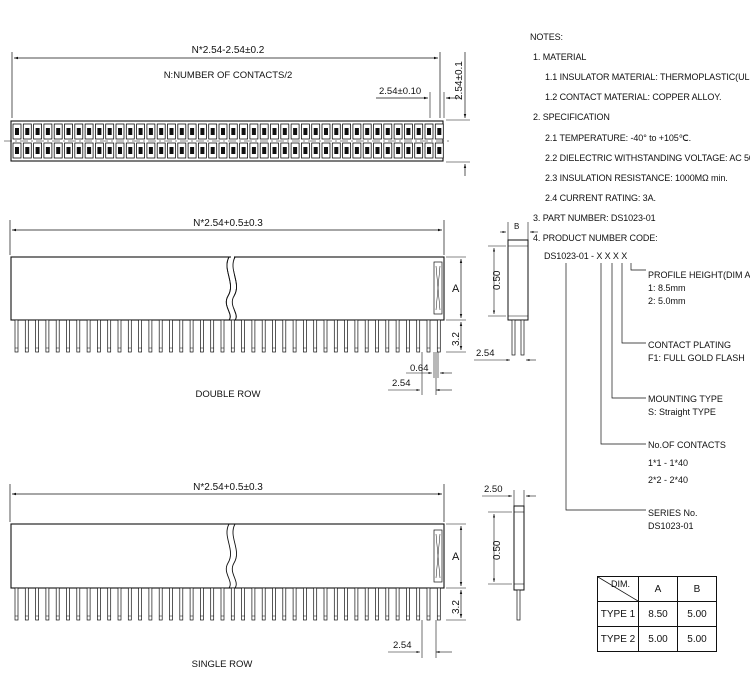  I want to click on note-2-1: 2.1 TEMPERATURE: -40° to +105℃., so click(618, 138).